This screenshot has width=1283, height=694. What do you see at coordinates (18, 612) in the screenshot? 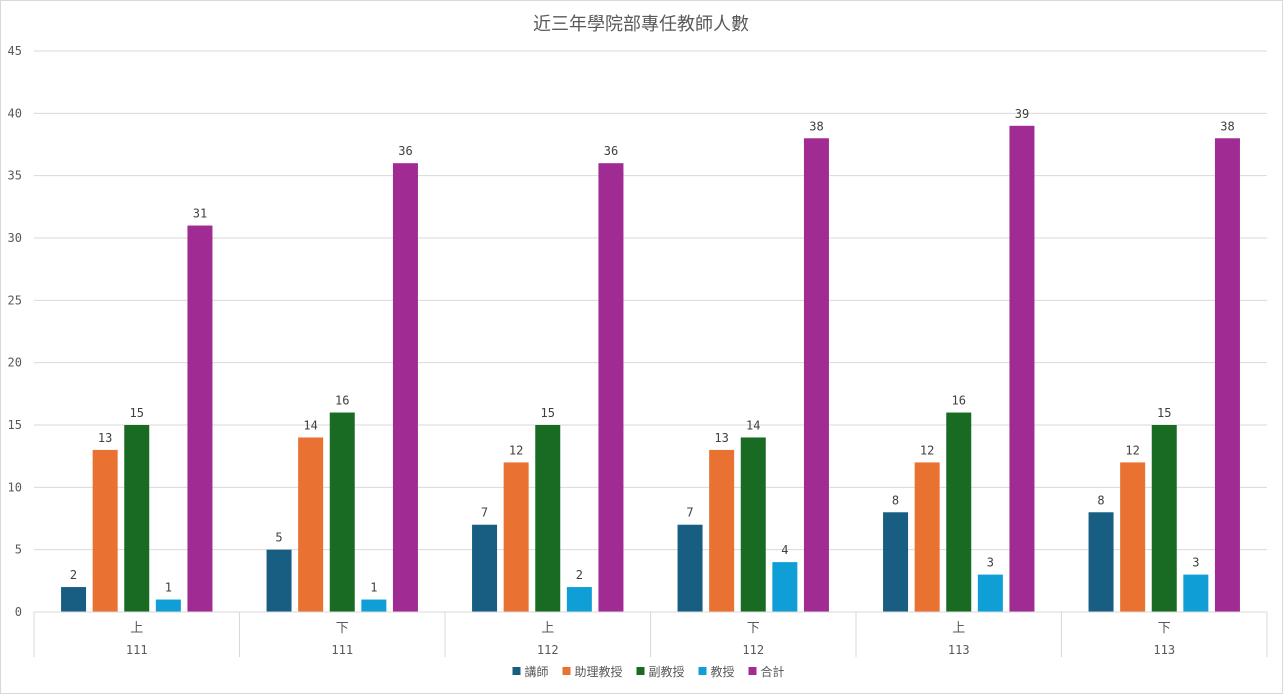
I see `y-tick-label: 0` at bounding box center [18, 612].